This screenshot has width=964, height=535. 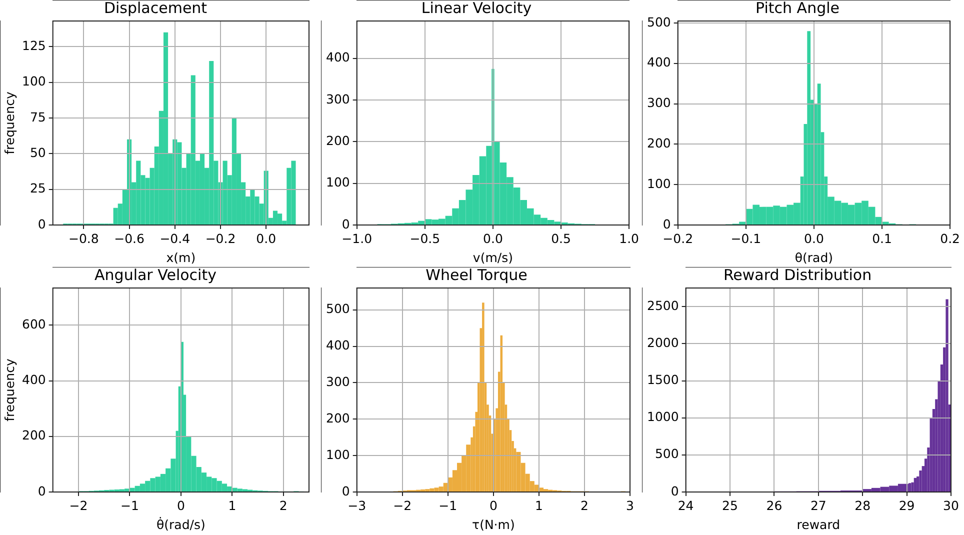 I want to click on x-tick-label: −0.4, so click(x=175, y=238).